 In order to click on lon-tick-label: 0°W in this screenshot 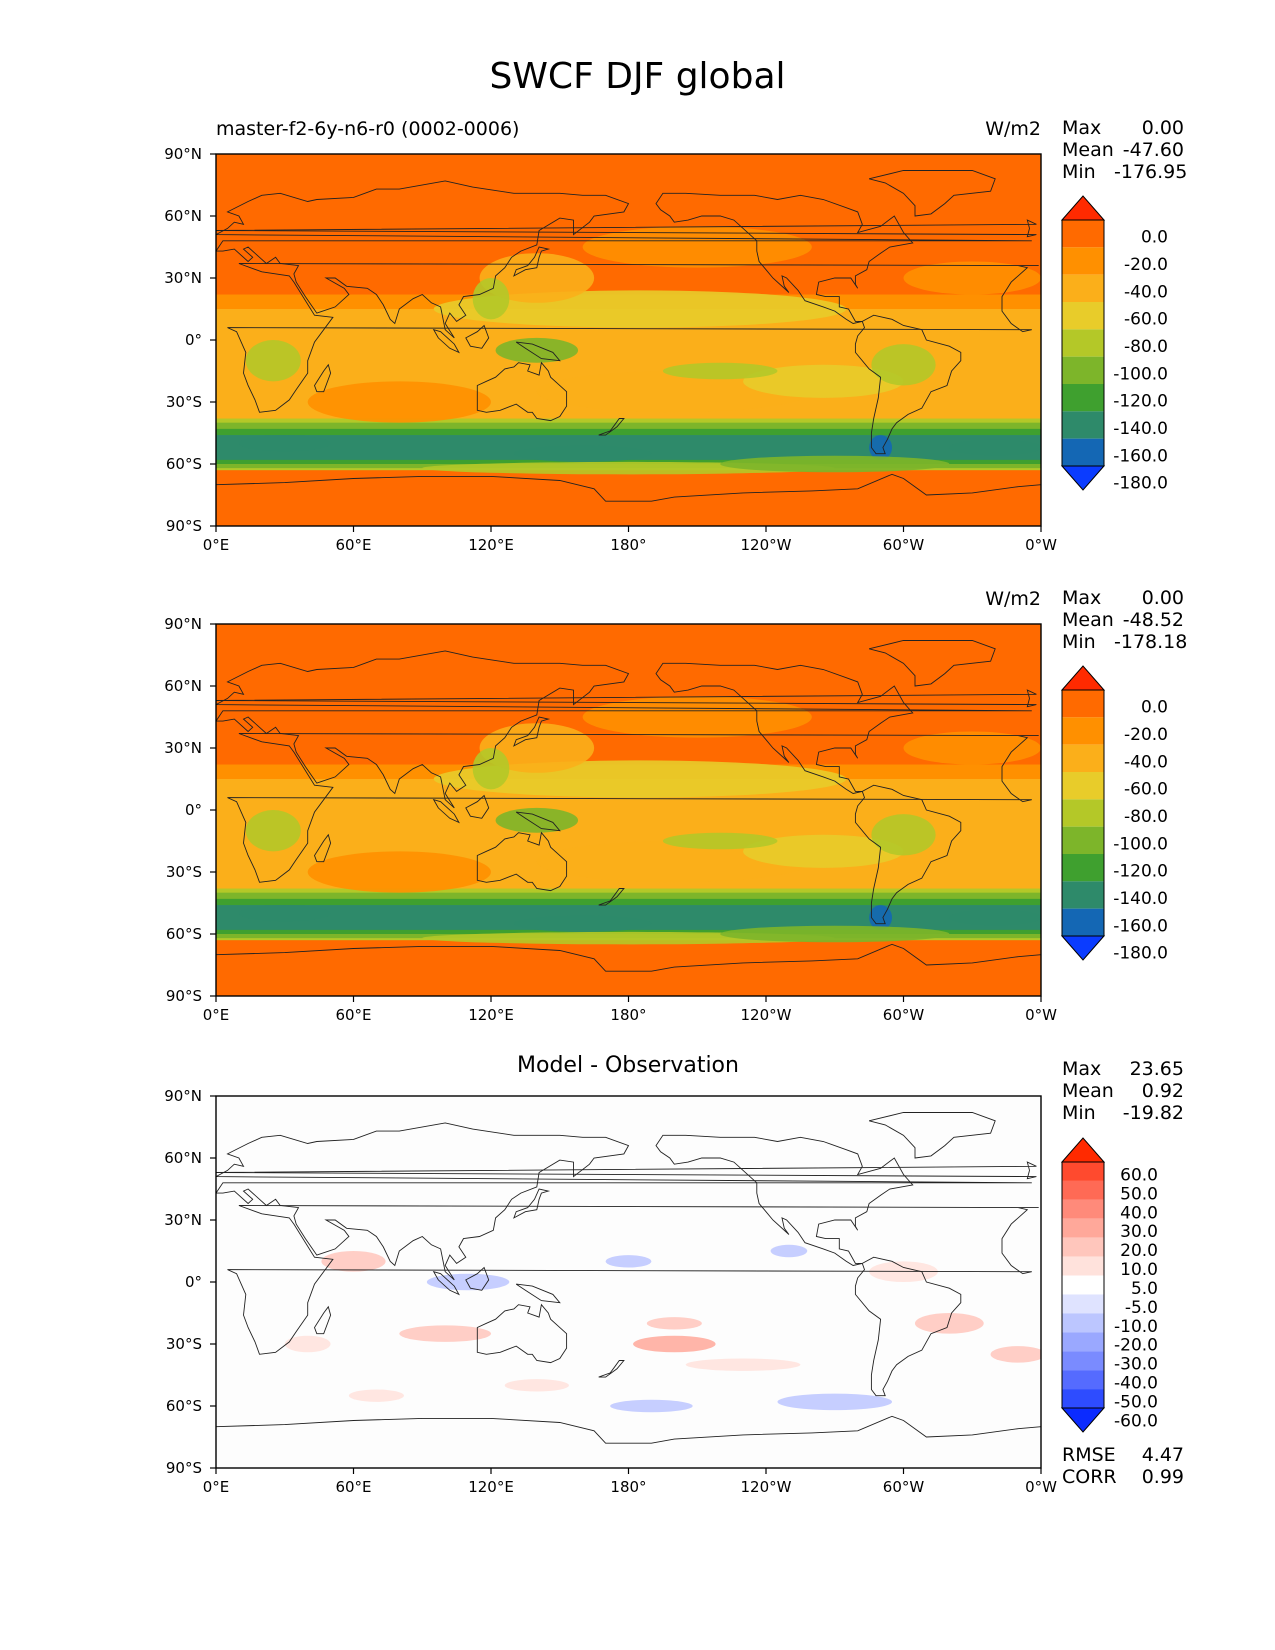, I will do `click(1041, 1487)`.